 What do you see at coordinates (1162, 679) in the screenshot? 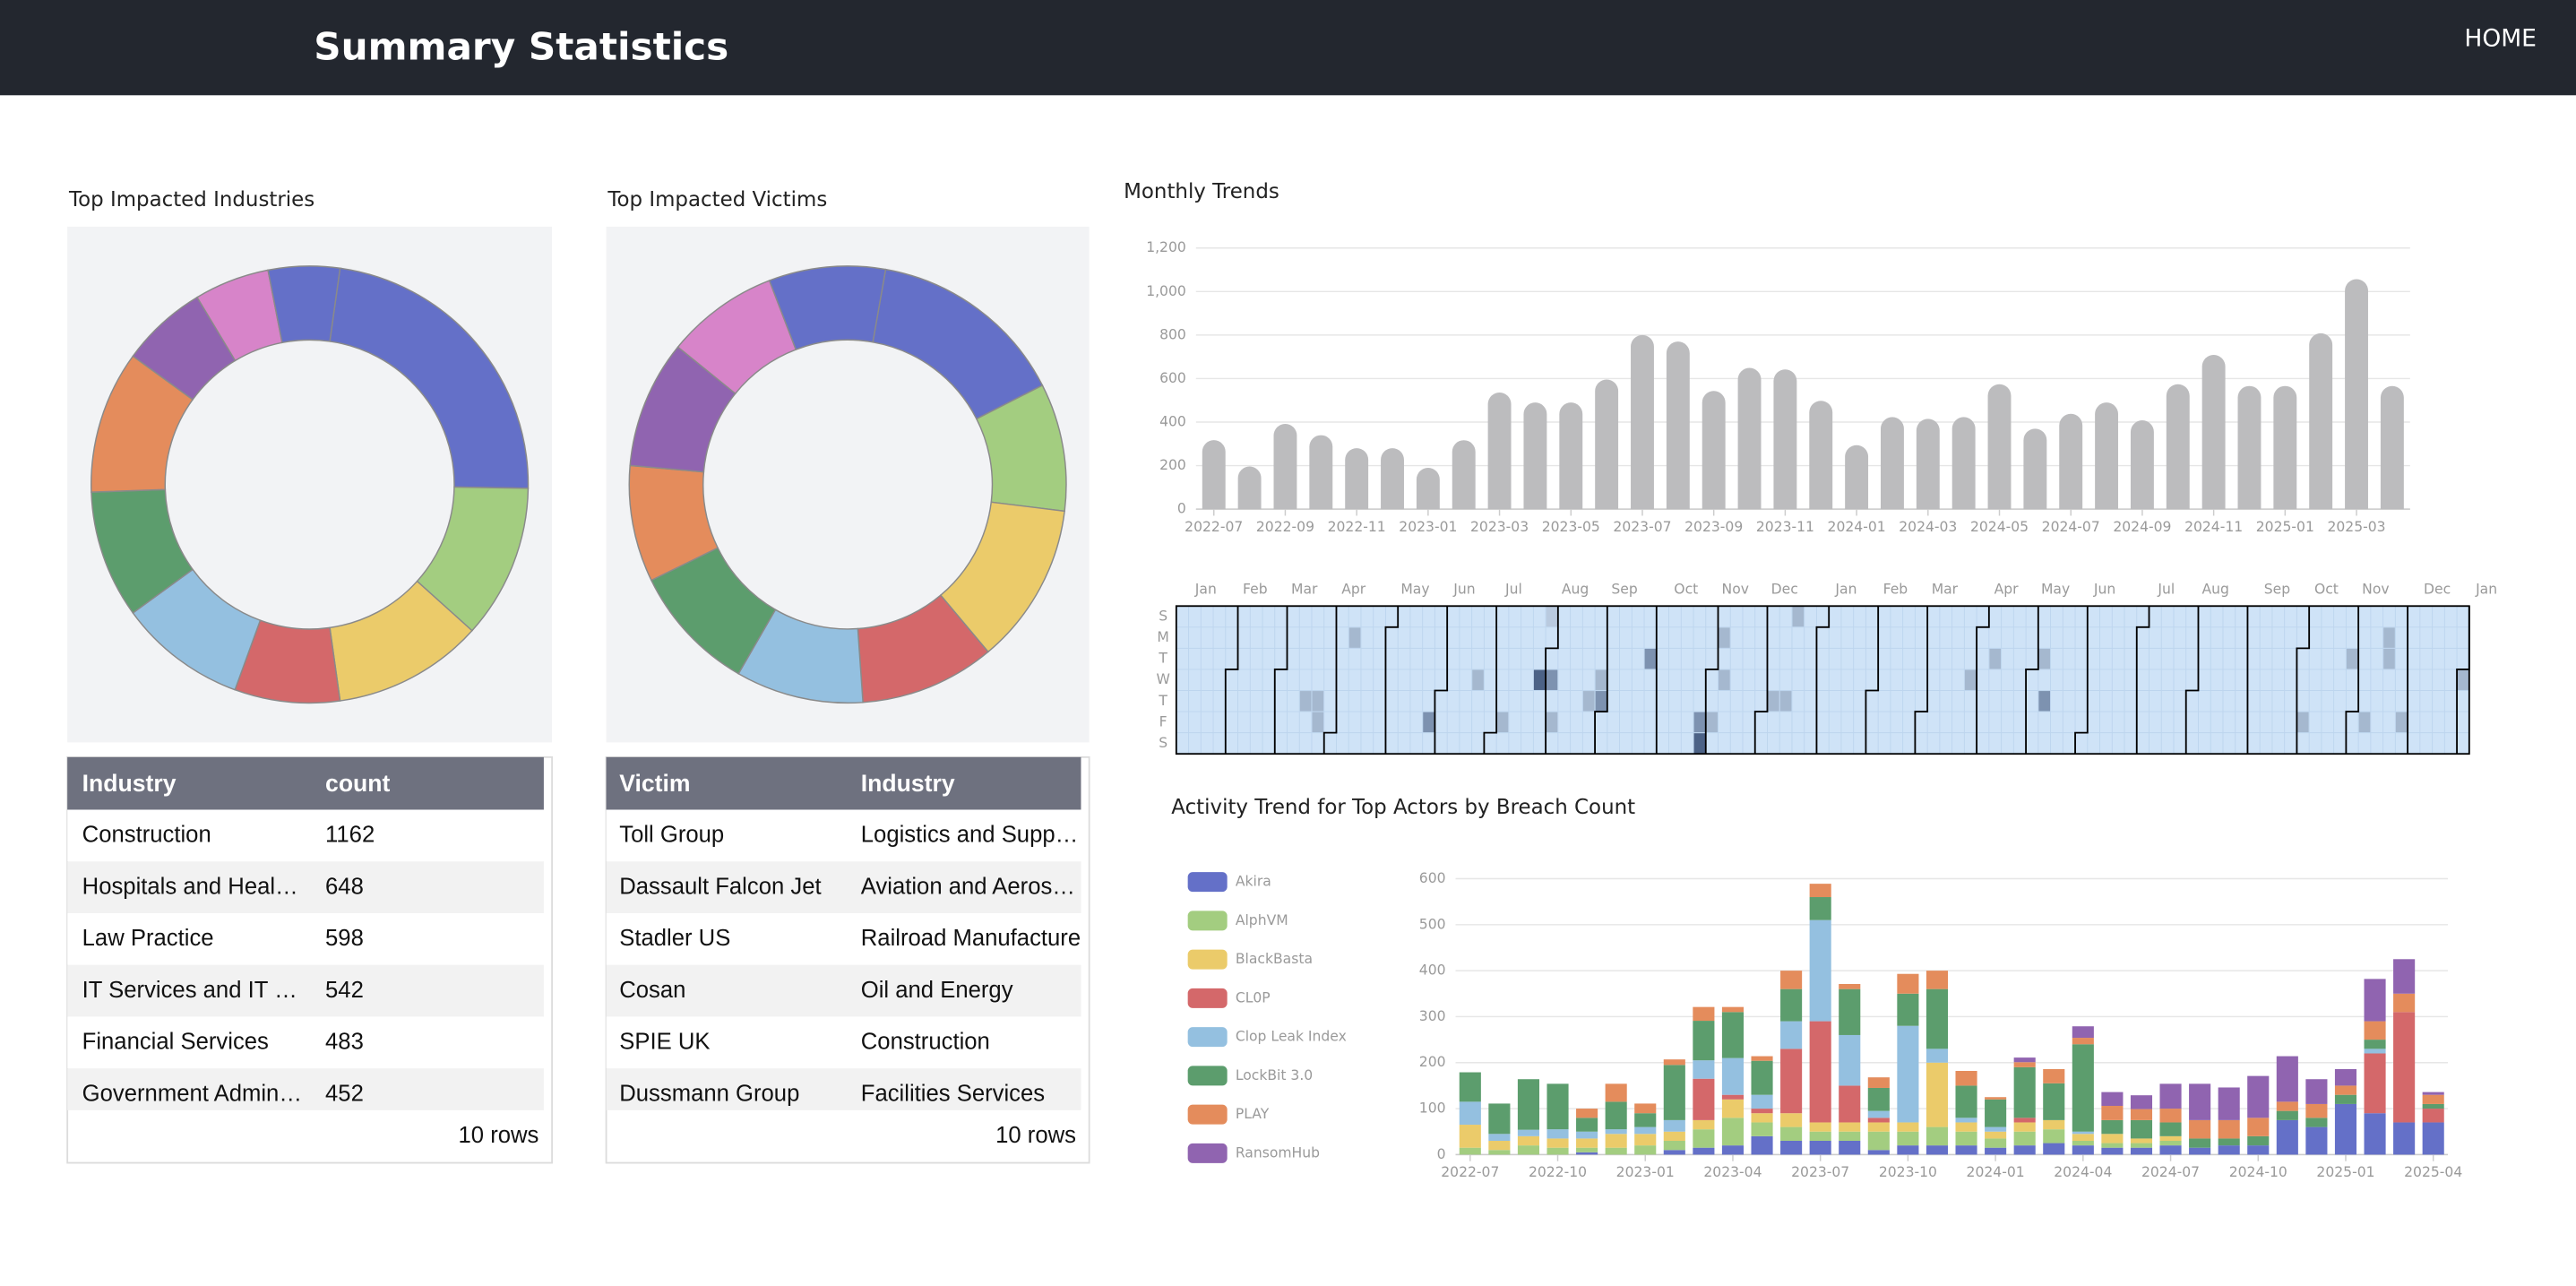
I see `day-label: W` at bounding box center [1162, 679].